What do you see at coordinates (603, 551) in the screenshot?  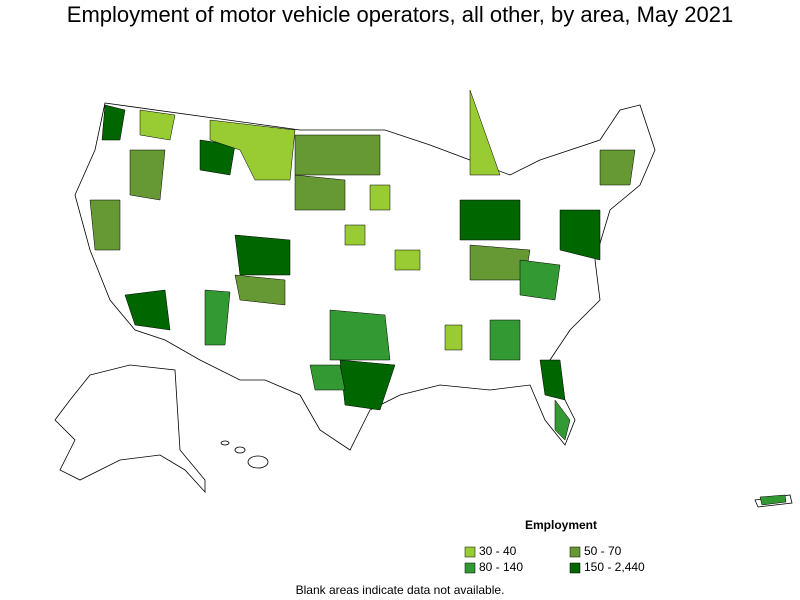 I see `legend-label: 50 - 70` at bounding box center [603, 551].